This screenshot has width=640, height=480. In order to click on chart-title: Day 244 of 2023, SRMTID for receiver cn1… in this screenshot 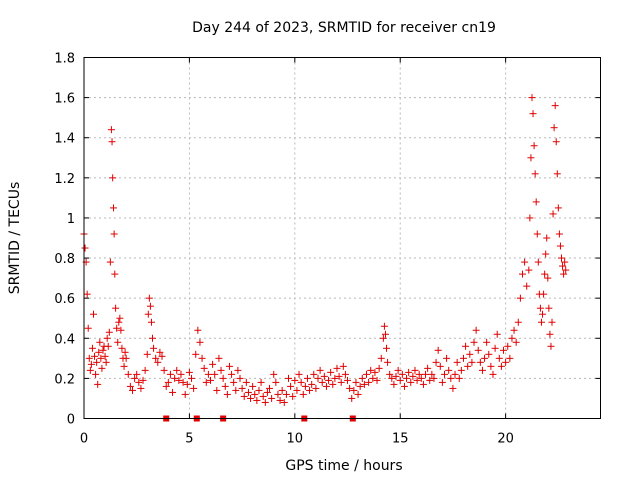, I will do `click(344, 28)`.